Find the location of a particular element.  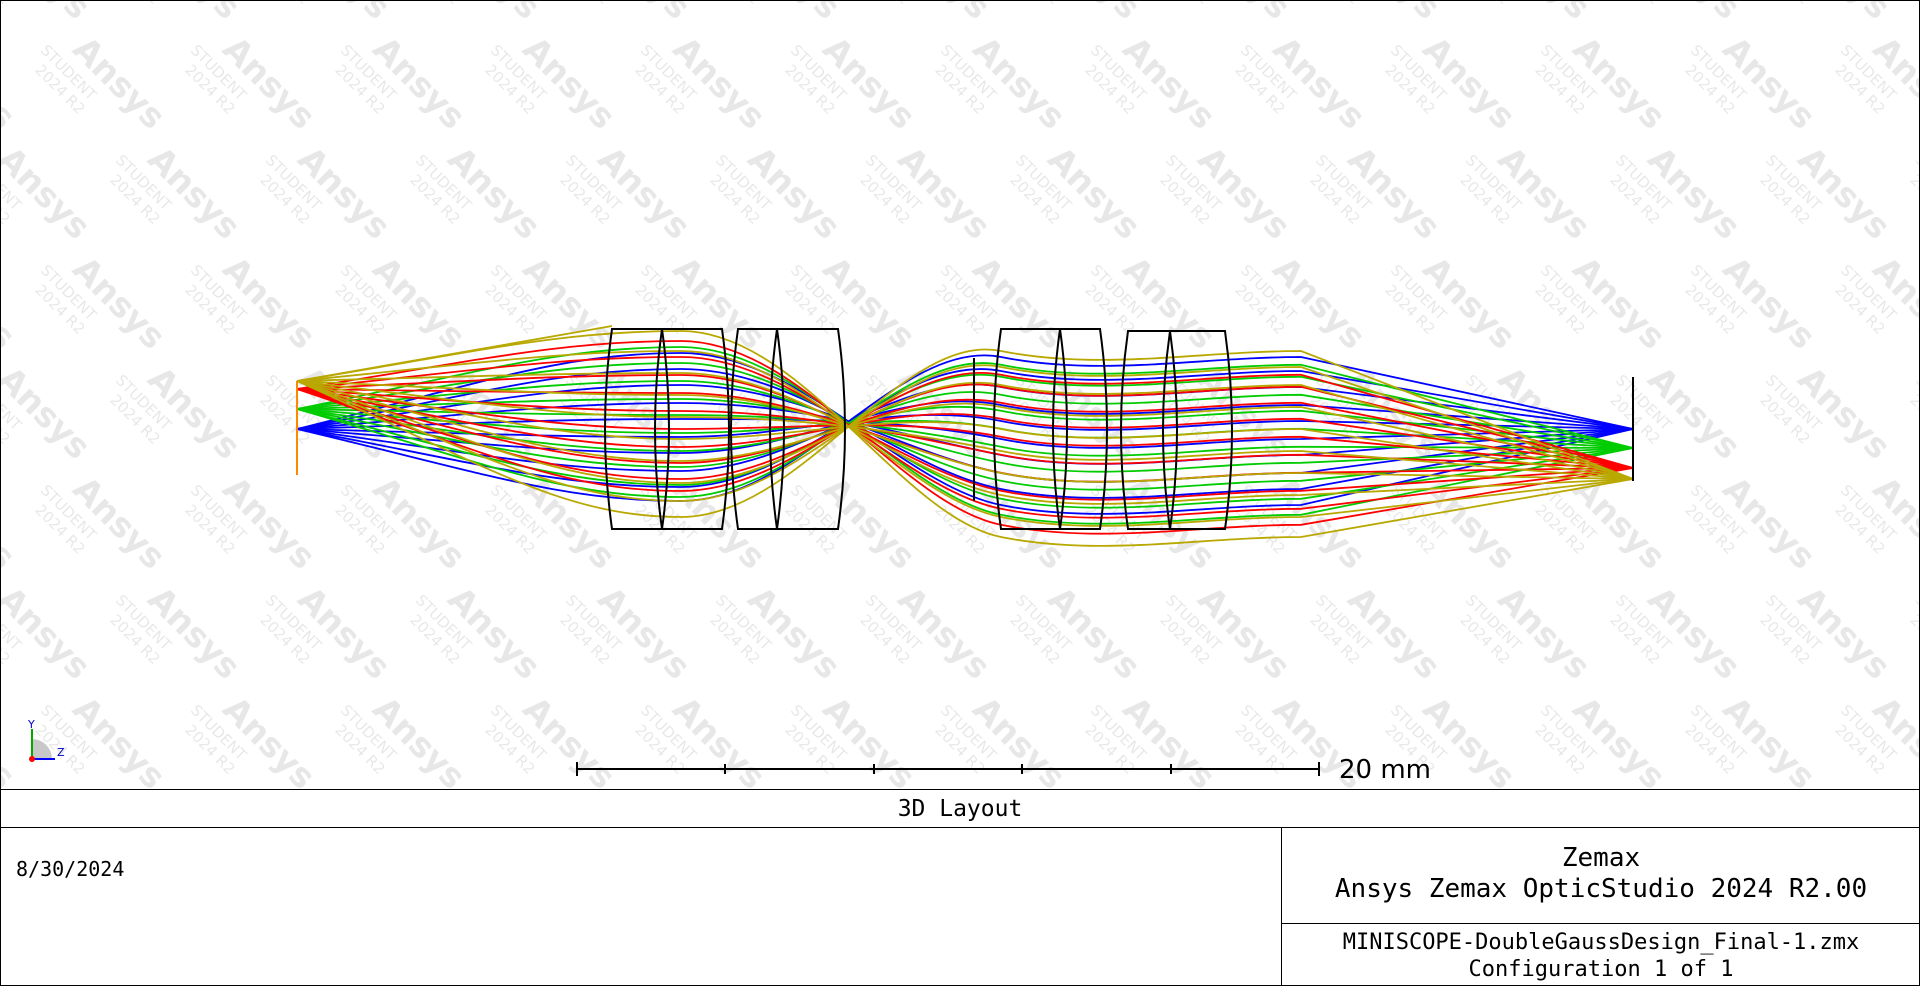

vendor-line2: Ansys Zemax OpticStudio 2024 R2.00 is located at coordinates (1601, 889).